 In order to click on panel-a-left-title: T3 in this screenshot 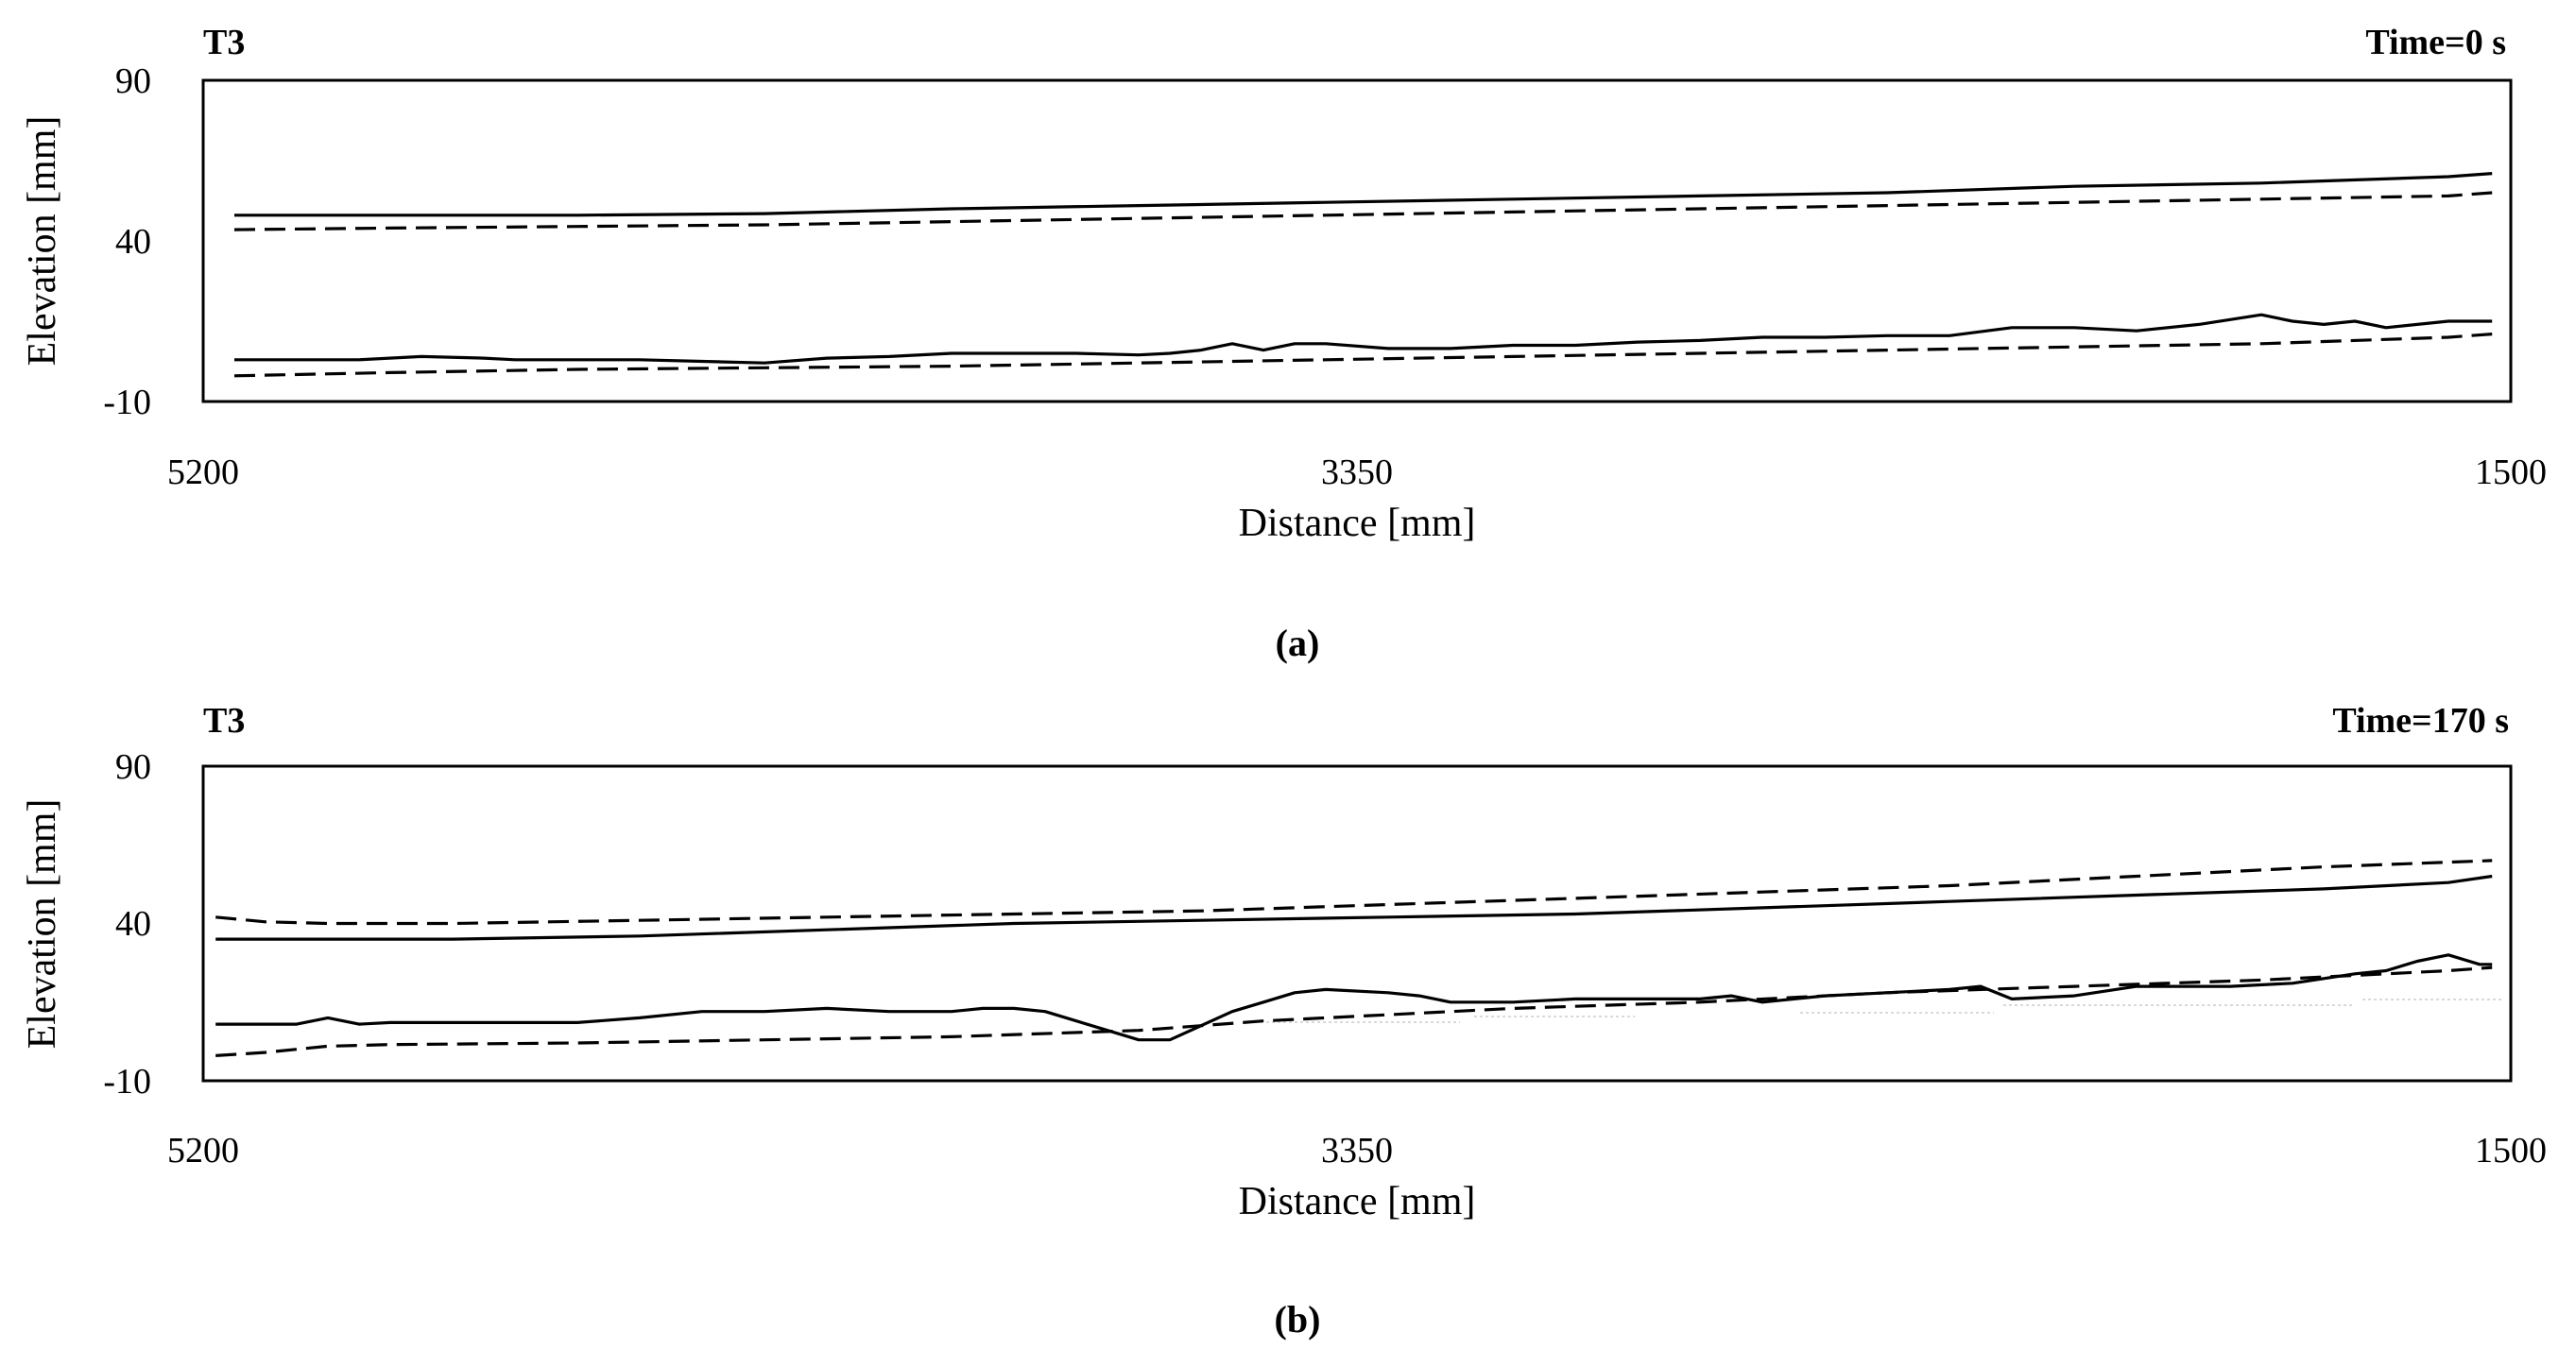, I will do `click(224, 42)`.